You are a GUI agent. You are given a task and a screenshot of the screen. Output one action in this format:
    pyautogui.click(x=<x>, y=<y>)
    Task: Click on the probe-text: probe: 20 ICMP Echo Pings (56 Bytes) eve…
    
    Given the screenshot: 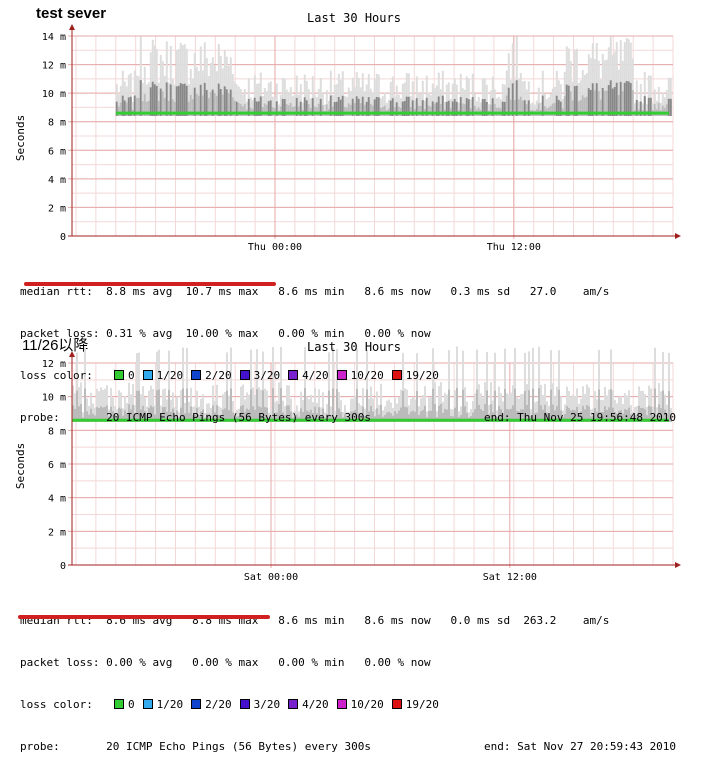 What is the action you would take?
    pyautogui.click(x=195, y=417)
    